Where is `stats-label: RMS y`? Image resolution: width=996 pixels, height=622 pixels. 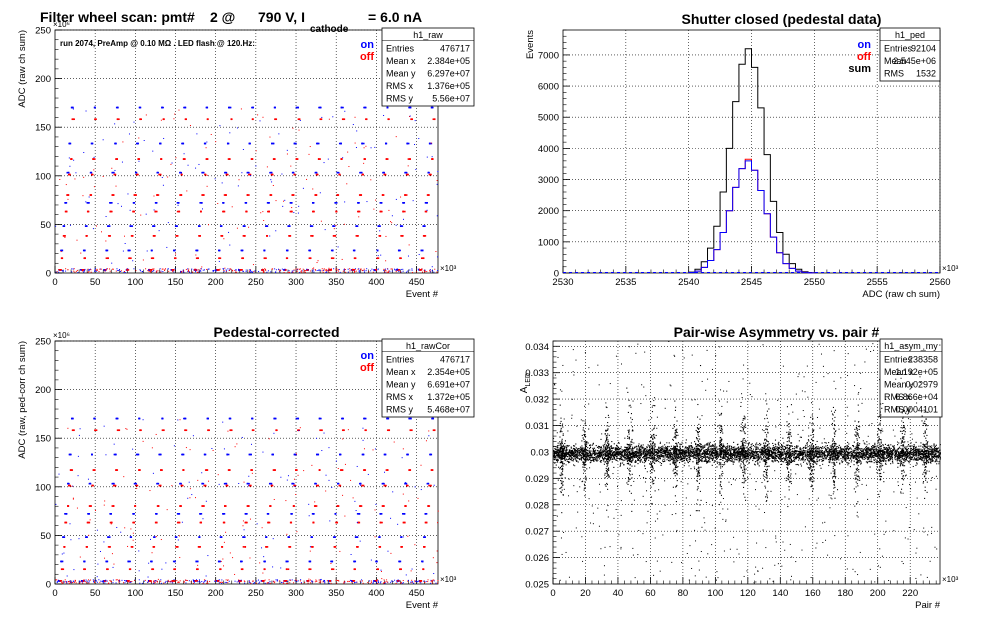
stats-label: RMS y is located at coordinates (400, 410).